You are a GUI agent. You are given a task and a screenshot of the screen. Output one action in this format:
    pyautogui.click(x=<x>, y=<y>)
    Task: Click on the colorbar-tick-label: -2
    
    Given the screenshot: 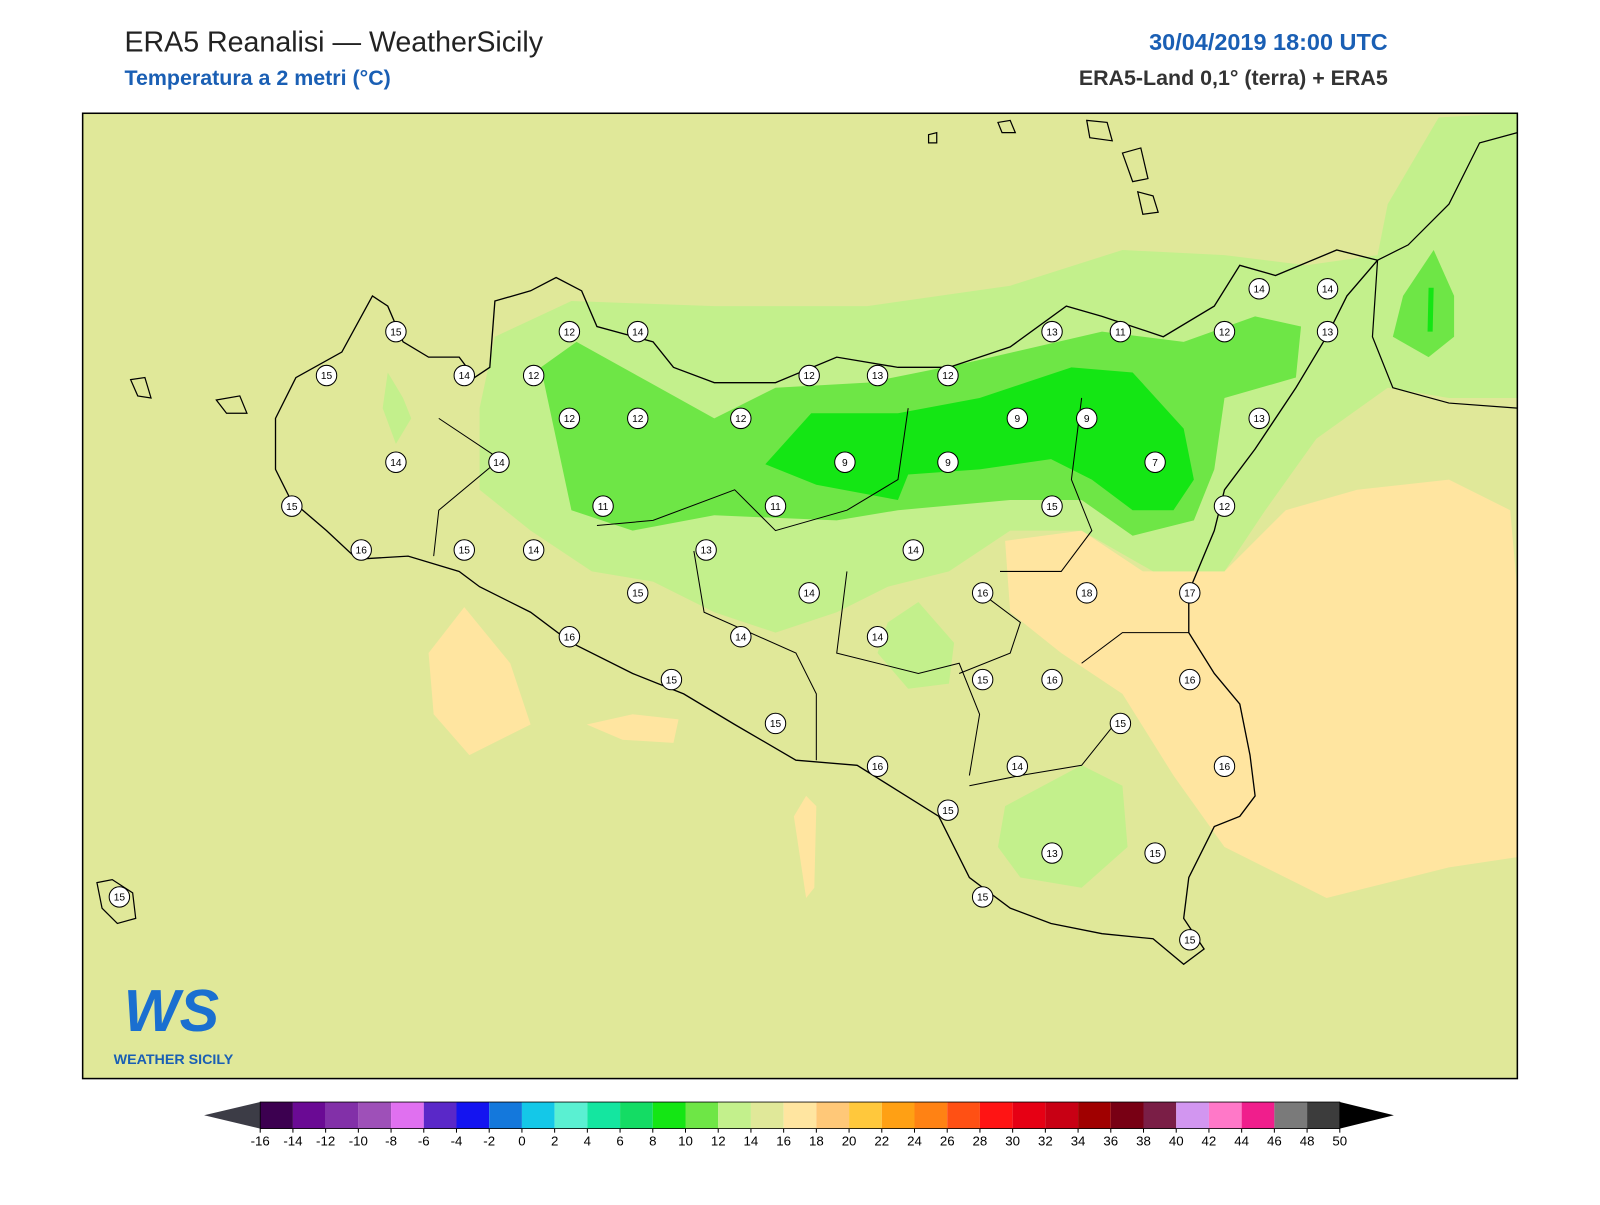 What is the action you would take?
    pyautogui.click(x=489, y=1140)
    